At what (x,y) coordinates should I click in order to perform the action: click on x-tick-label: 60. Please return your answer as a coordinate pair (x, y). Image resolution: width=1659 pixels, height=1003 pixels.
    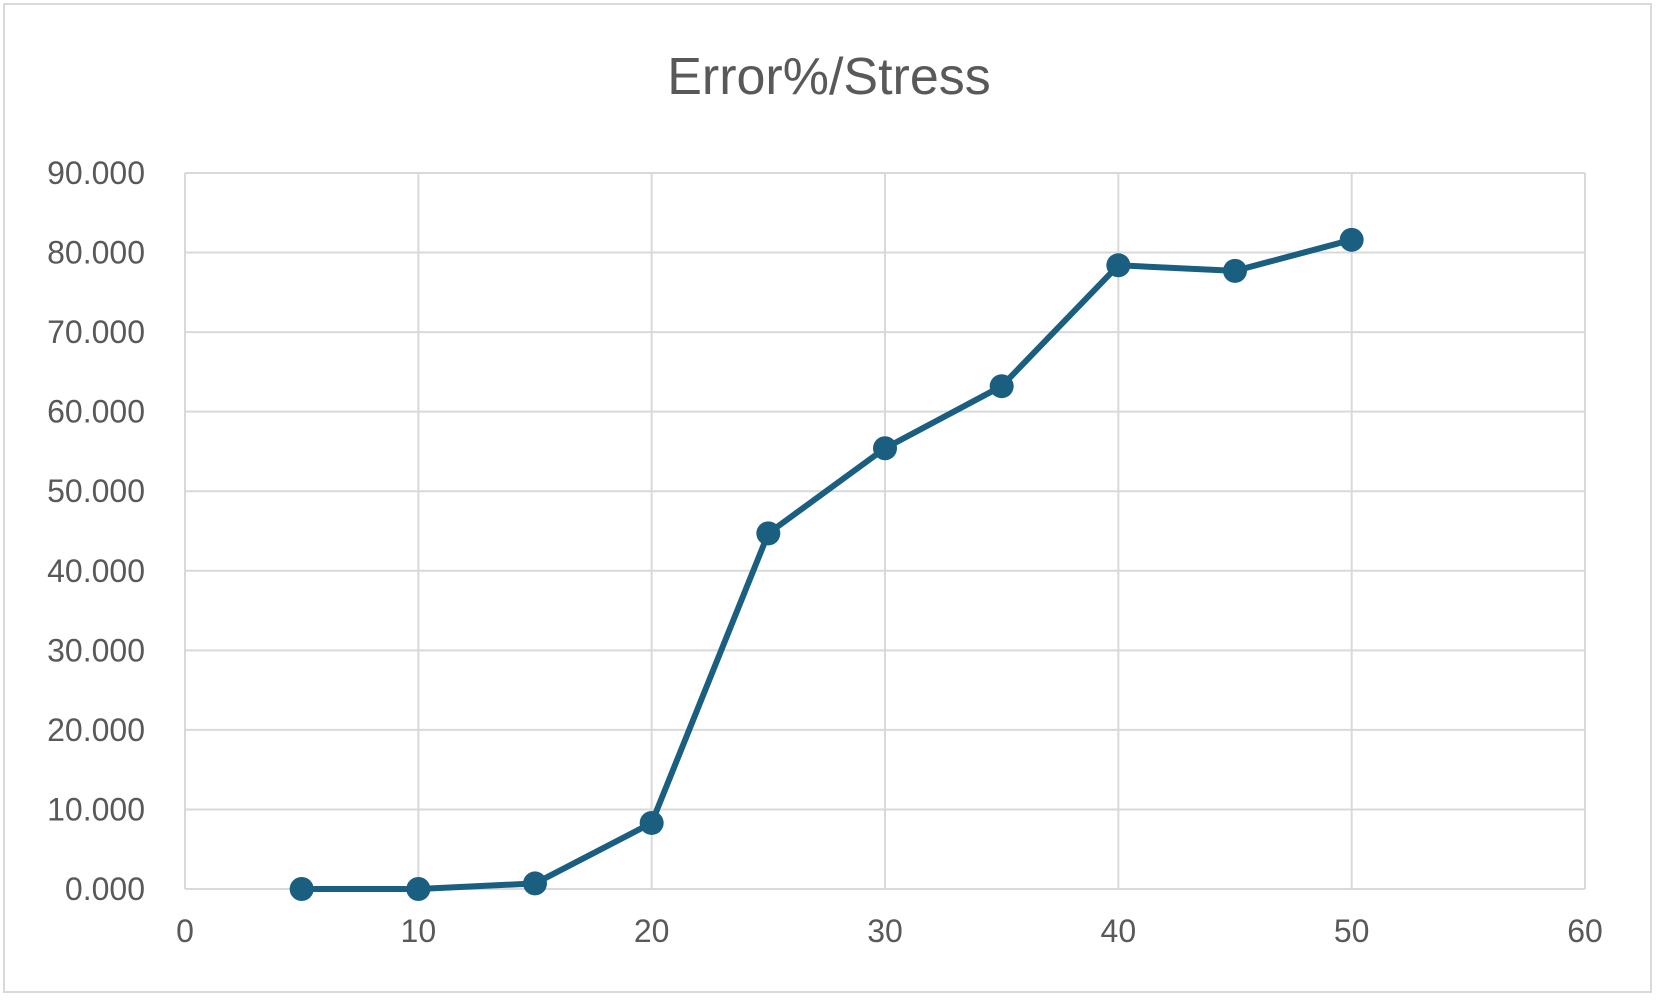
    Looking at the image, I should click on (1585, 931).